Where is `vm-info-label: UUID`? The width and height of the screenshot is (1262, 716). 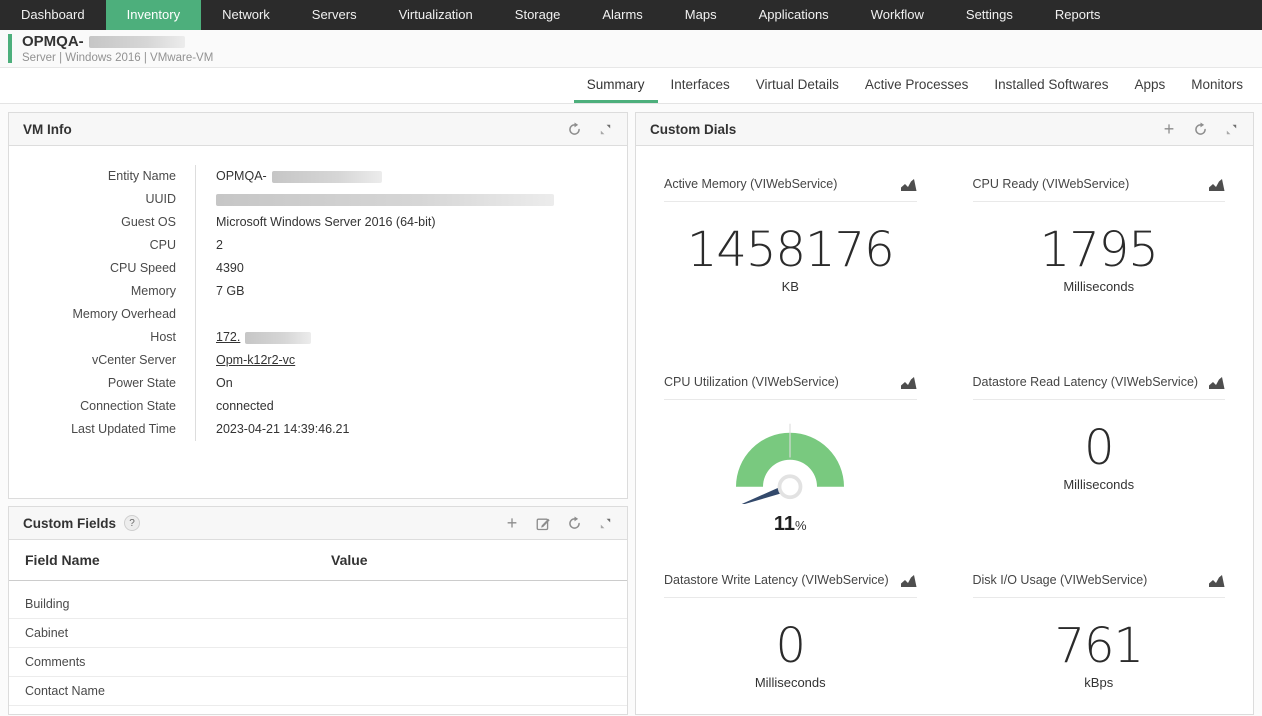 vm-info-label: UUID is located at coordinates (160, 199).